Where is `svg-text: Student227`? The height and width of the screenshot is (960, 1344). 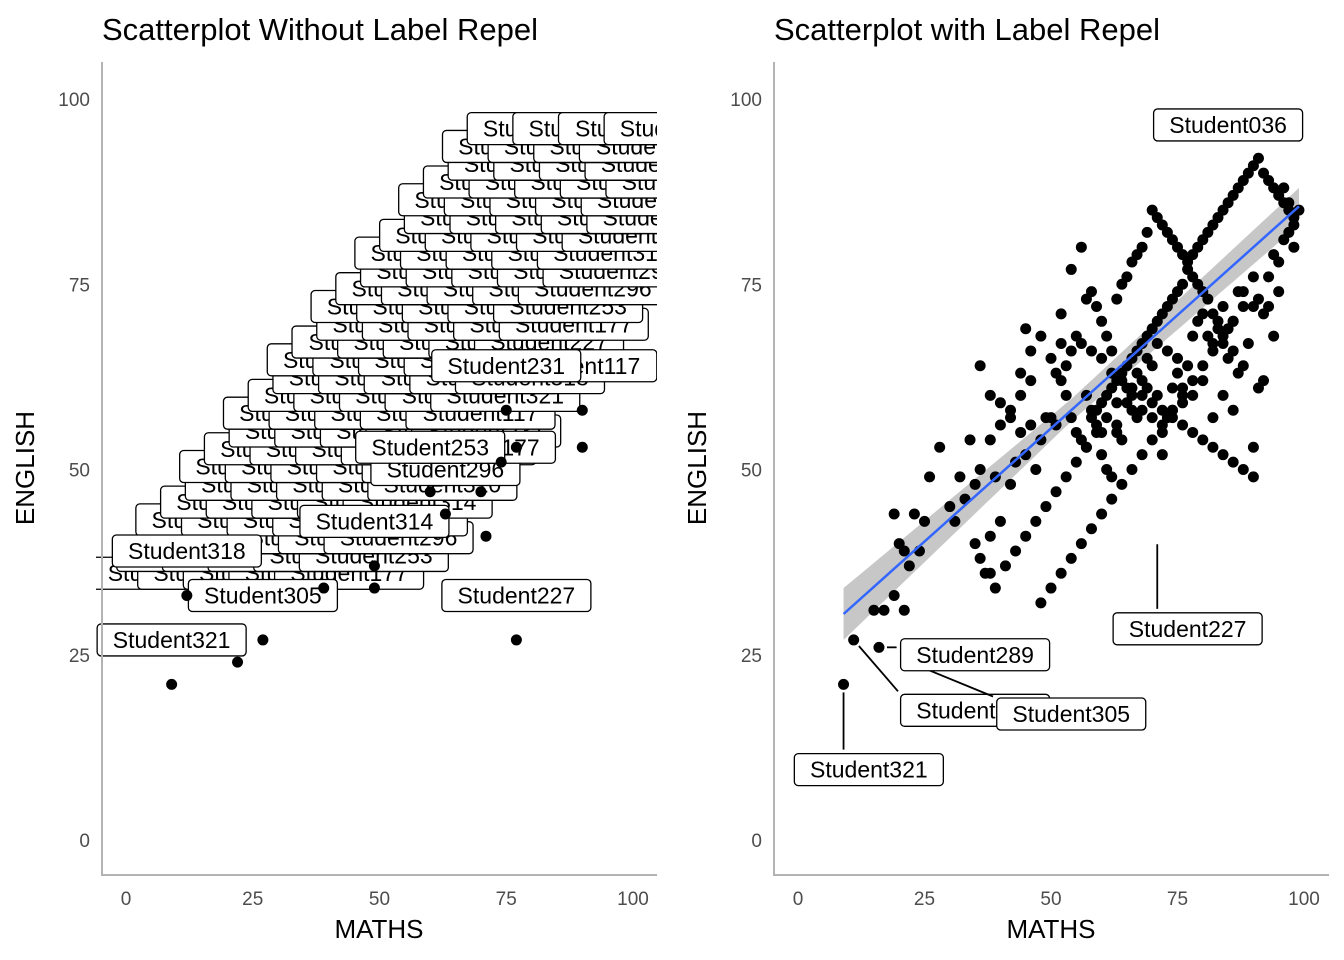 svg-text: Student227 is located at coordinates (517, 595).